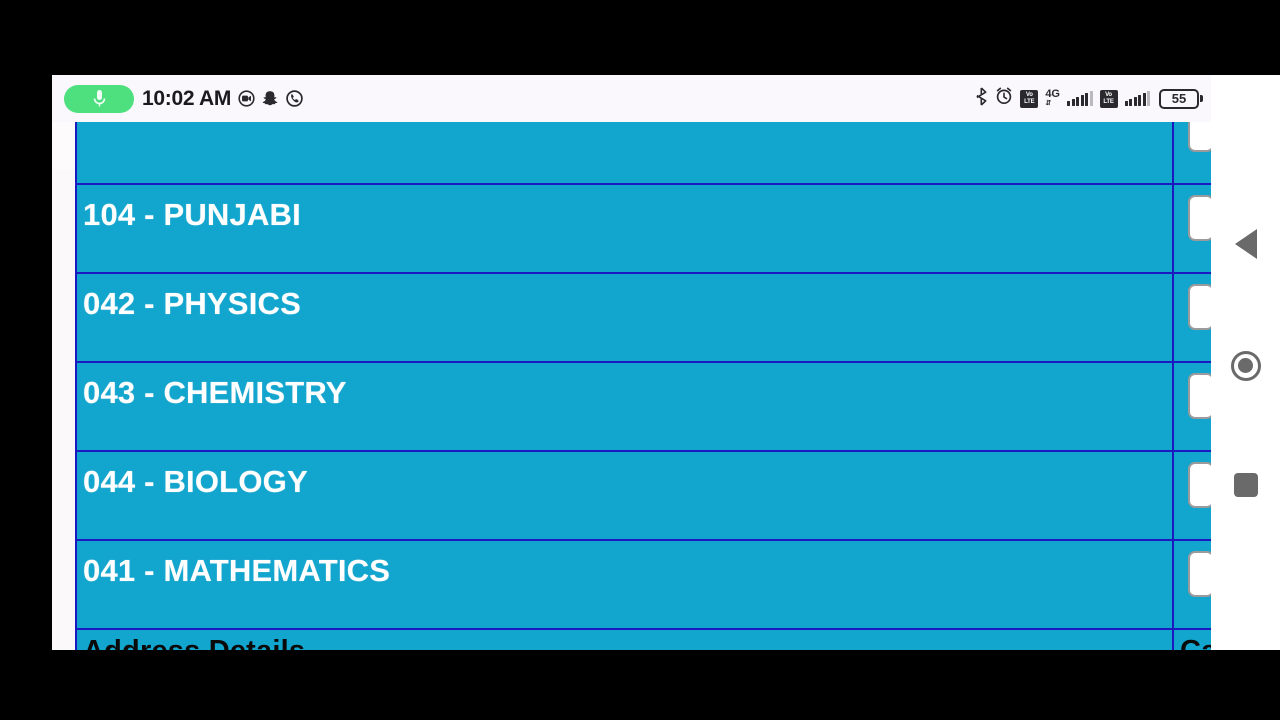 The image size is (1280, 720). What do you see at coordinates (1080, 98) in the screenshot?
I see `signal-icon` at bounding box center [1080, 98].